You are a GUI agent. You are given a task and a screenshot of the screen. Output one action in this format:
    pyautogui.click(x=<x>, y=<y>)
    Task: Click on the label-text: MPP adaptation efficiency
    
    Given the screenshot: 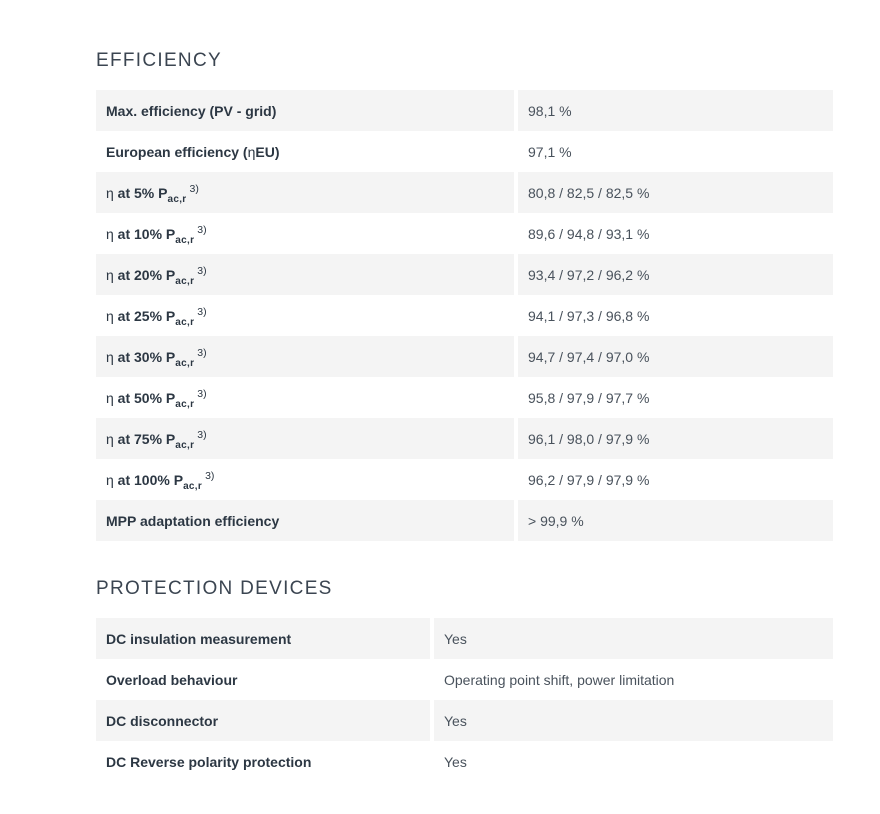 What is the action you would take?
    pyautogui.click(x=193, y=520)
    